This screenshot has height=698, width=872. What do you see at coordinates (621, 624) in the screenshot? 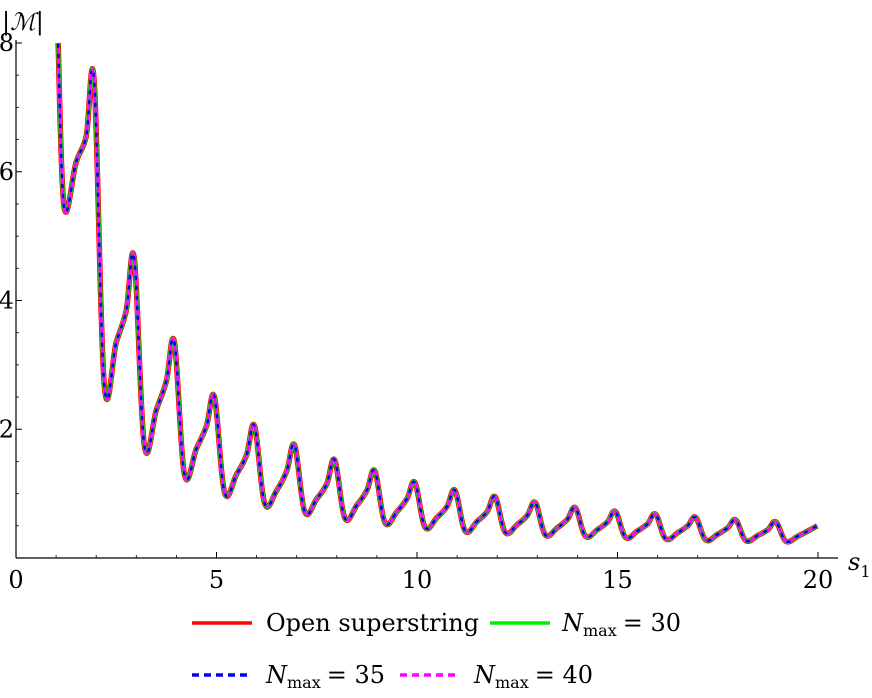
I see `legend-label-nmax-30: Nmax = 30` at bounding box center [621, 624].